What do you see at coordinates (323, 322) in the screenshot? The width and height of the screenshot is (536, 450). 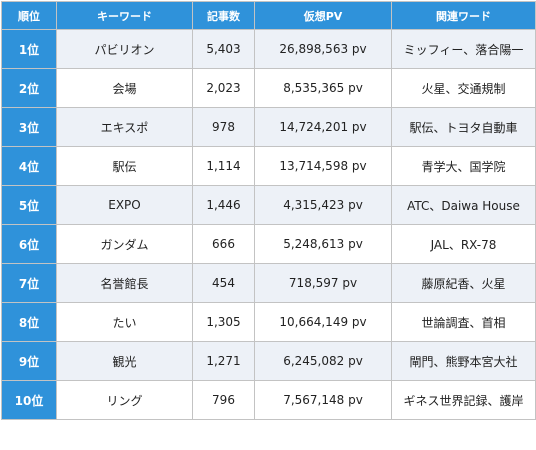 I see `virtual-pv-cell: 10,664,149 pv` at bounding box center [323, 322].